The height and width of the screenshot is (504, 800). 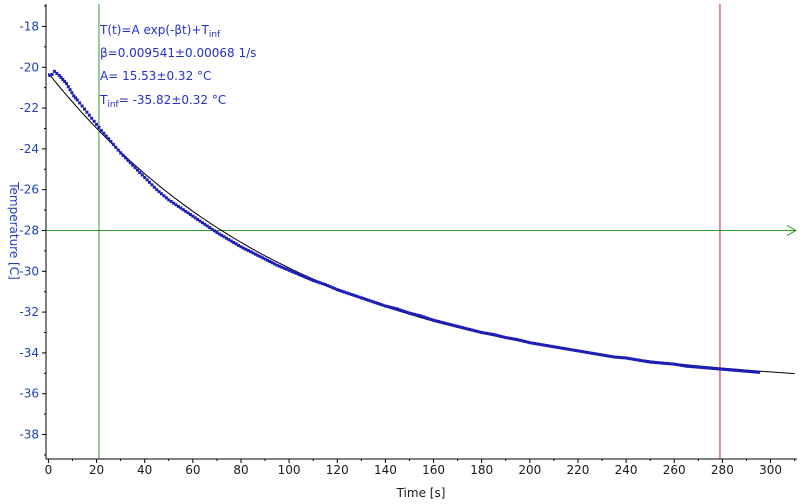 I want to click on x-tick-label: 0, so click(x=49, y=470).